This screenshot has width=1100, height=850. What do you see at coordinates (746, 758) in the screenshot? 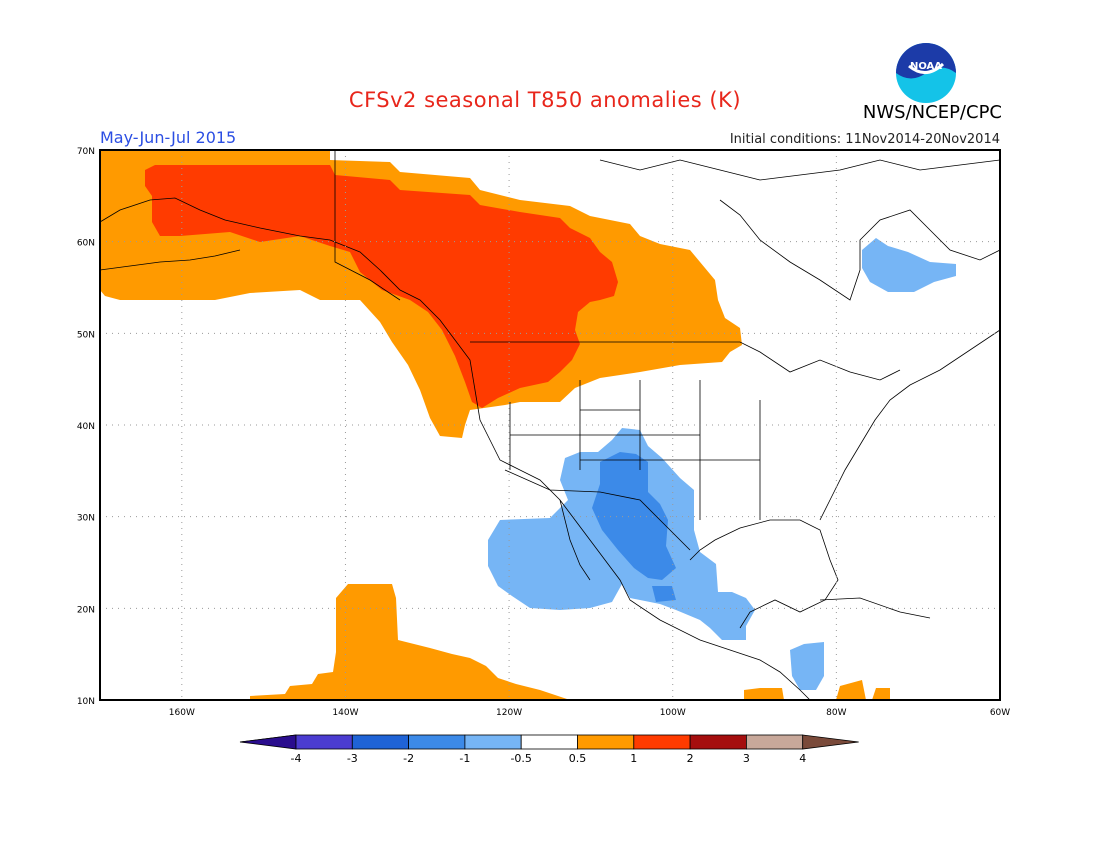
I see `colorbar-tick-label: 3` at bounding box center [746, 758].